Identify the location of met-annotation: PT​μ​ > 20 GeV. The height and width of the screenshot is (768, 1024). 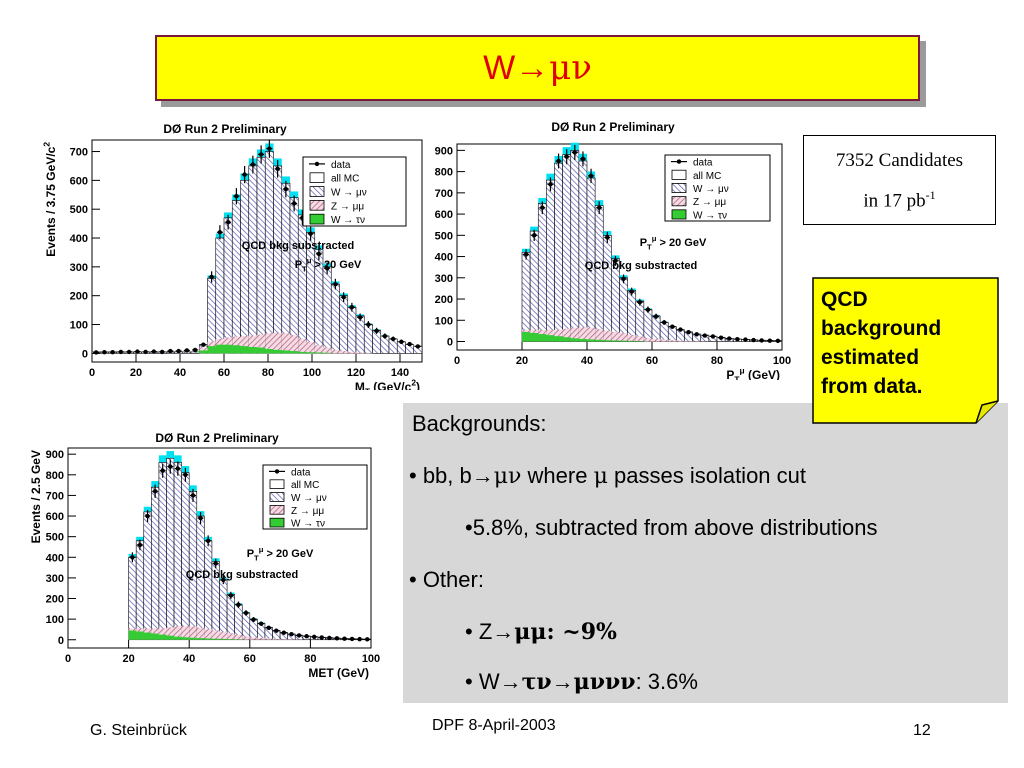
(280, 553).